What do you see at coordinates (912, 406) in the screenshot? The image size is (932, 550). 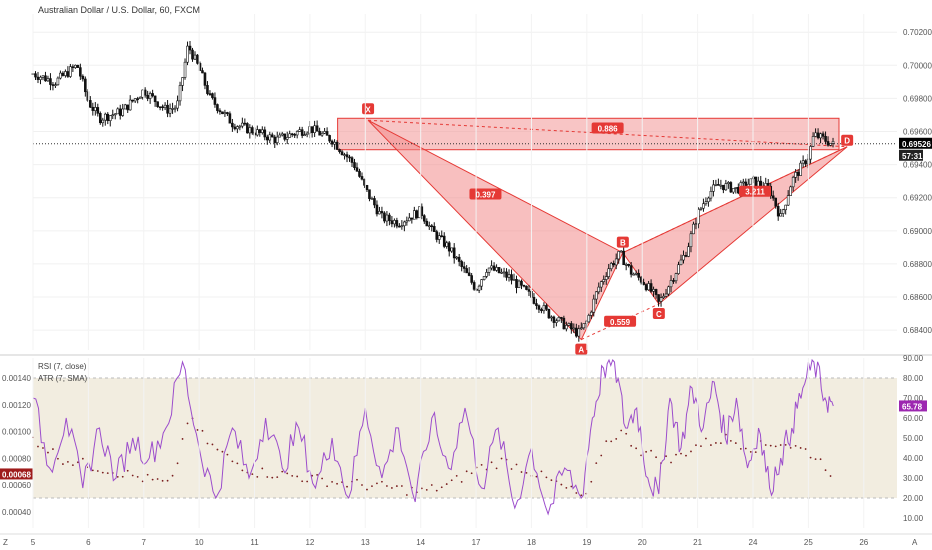 I see `rsi-current-badge: 65.78` at bounding box center [912, 406].